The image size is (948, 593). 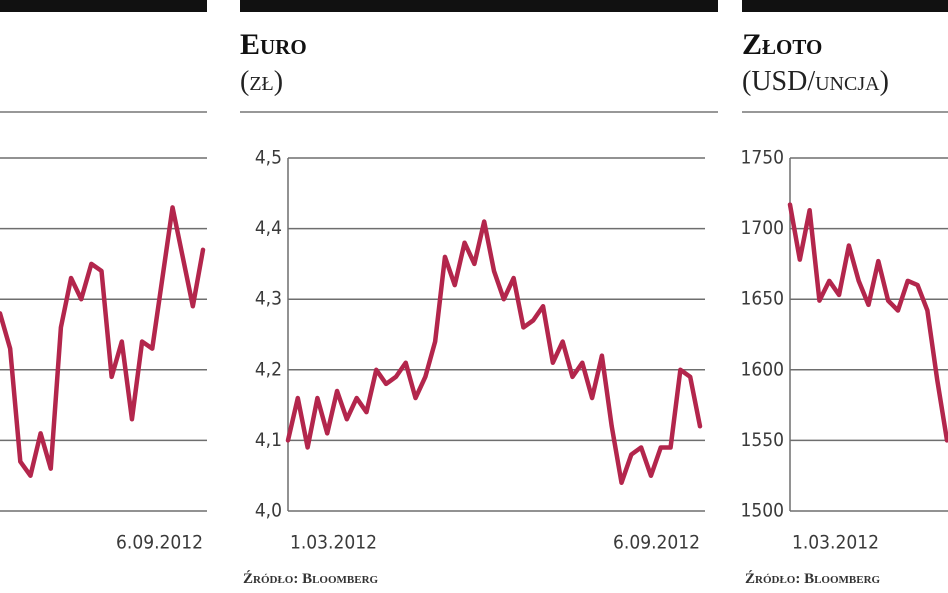 I want to click on y-tick-label: 4,3, so click(x=268, y=299).